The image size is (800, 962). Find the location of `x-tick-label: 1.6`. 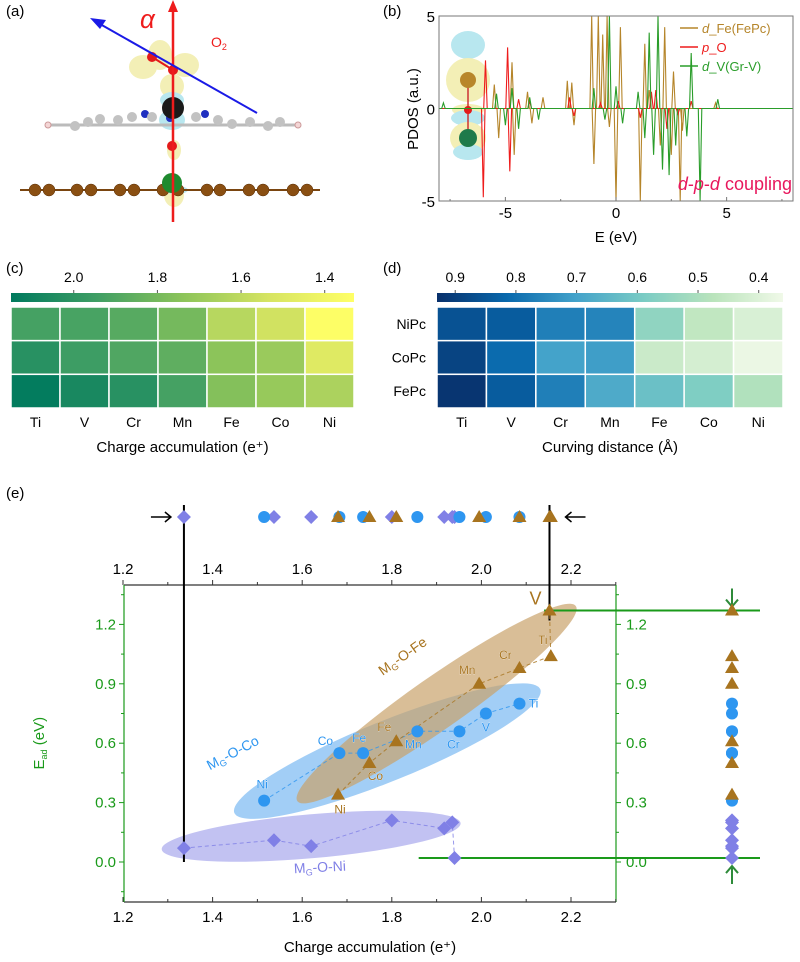

x-tick-label: 1.6 is located at coordinates (302, 917).